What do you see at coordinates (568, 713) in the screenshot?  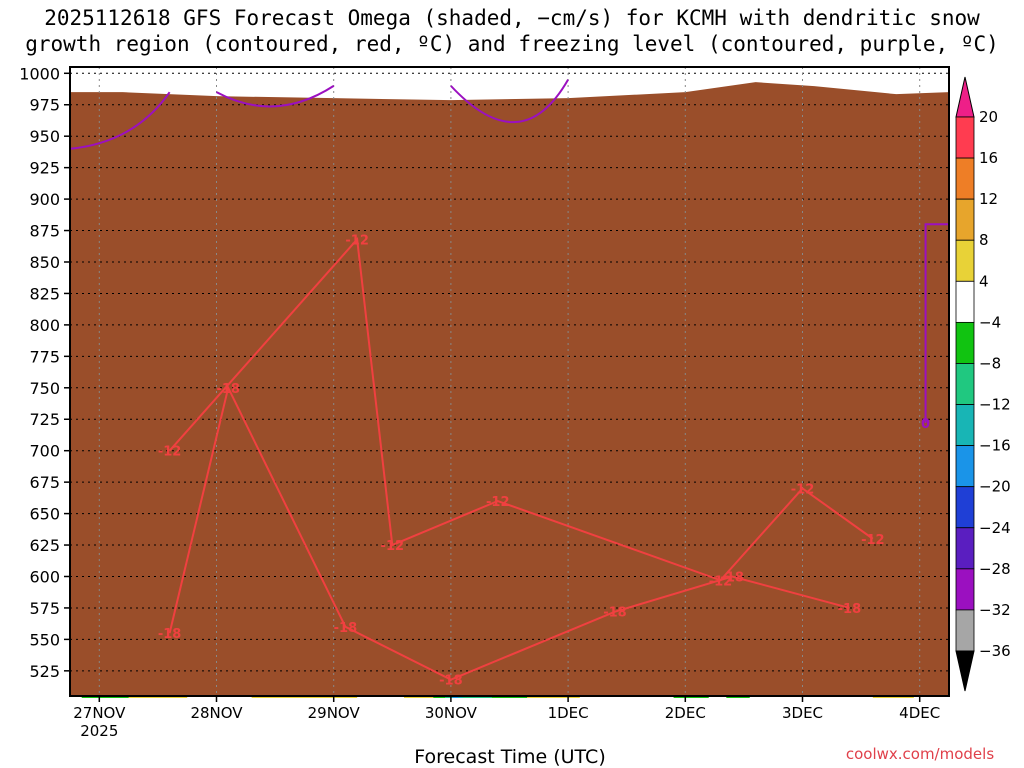 I see `x-tick-label: 1DEC` at bounding box center [568, 713].